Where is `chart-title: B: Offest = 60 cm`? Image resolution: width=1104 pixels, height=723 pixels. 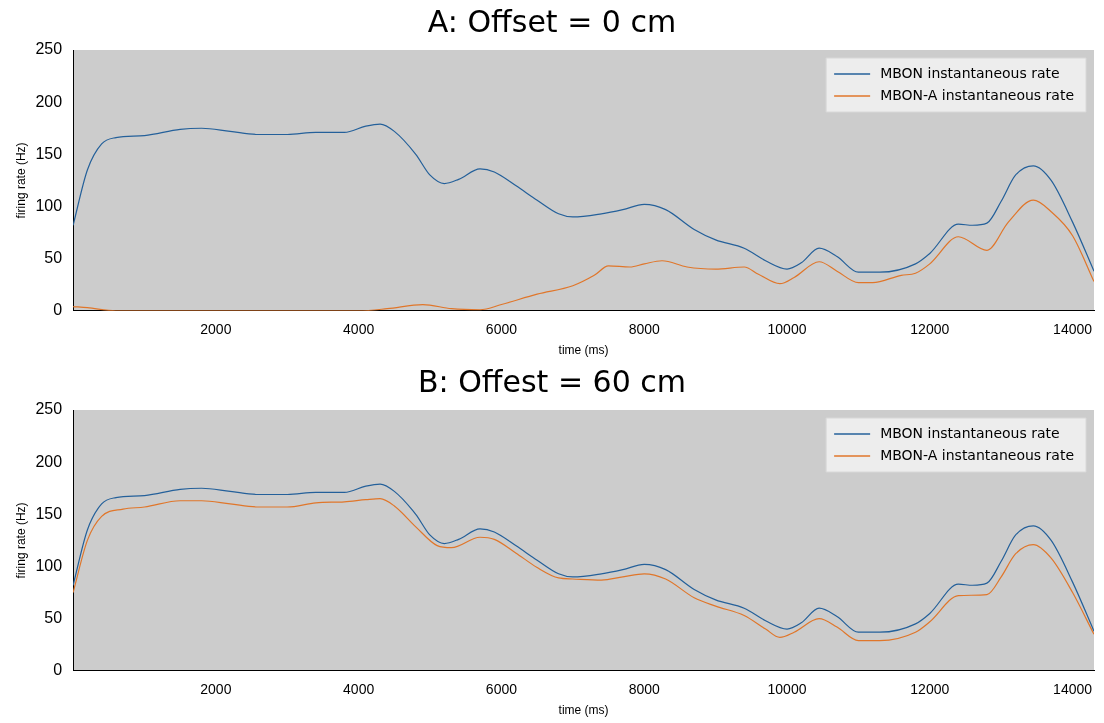
chart-title: B: Offest = 60 cm is located at coordinates (552, 381).